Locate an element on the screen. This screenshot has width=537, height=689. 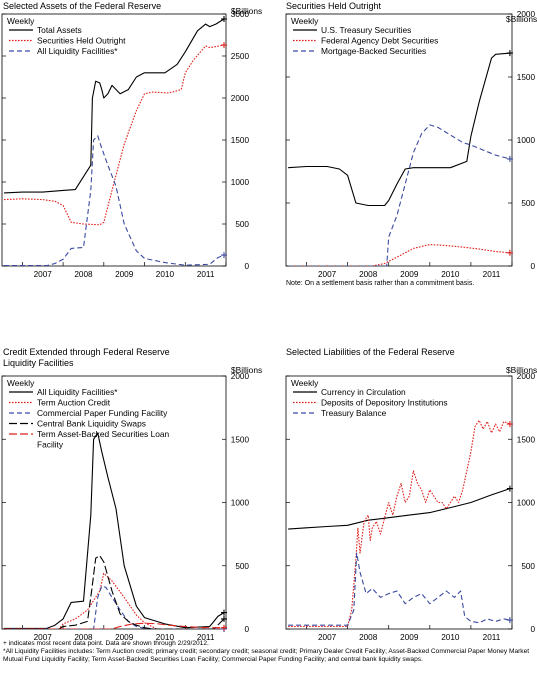
legend-label: Treasury Balance is located at coordinates (354, 413).